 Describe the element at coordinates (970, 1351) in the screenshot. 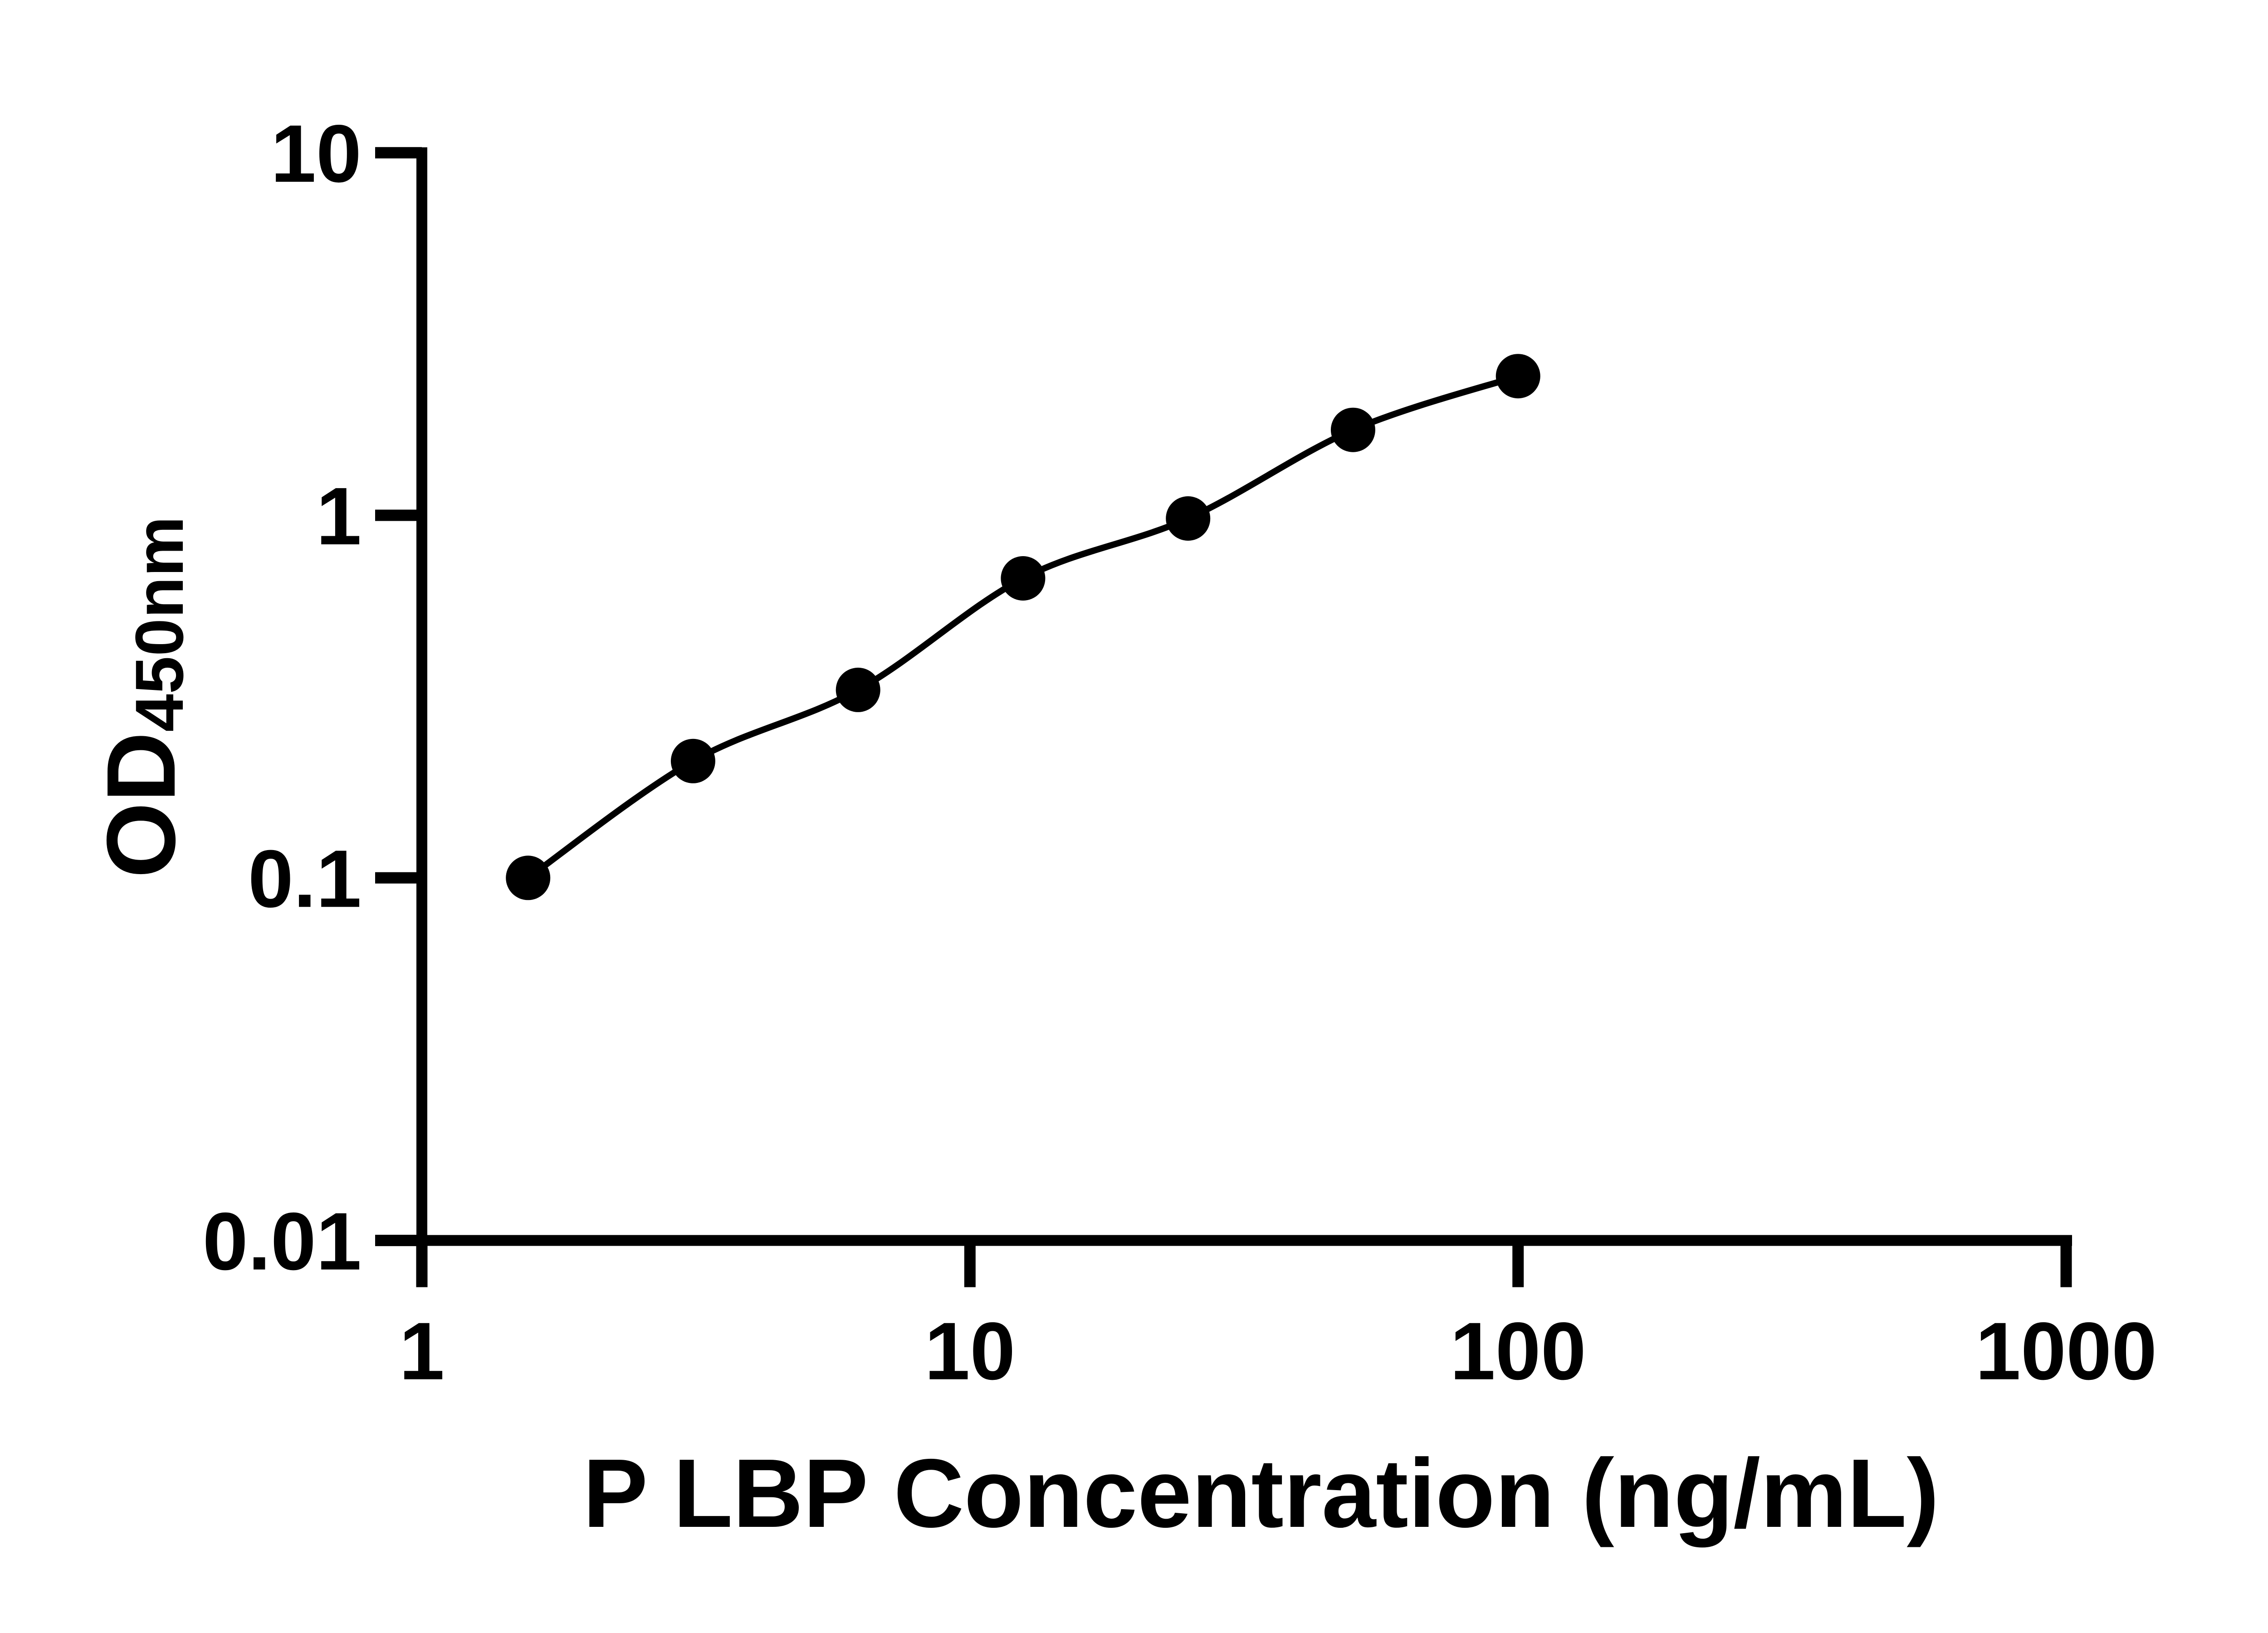

I see `x-tick-label: 10` at that location.